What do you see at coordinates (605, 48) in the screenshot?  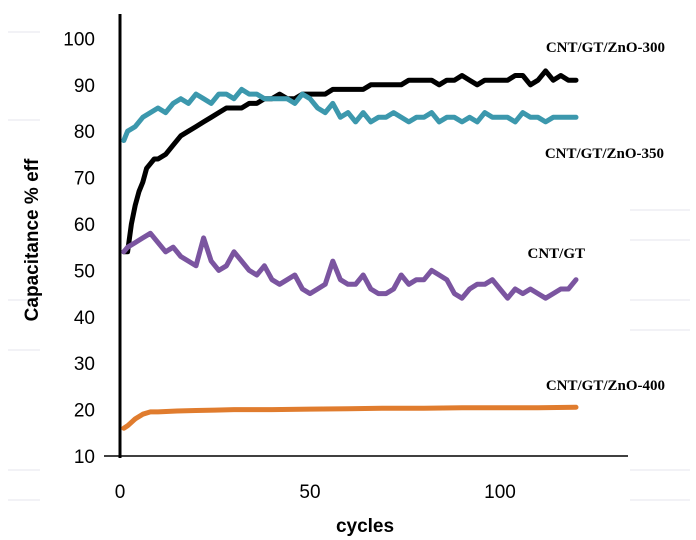 I see `series-label-cnt-gt-zno-300: CNT/GT/ZnO-300` at bounding box center [605, 48].